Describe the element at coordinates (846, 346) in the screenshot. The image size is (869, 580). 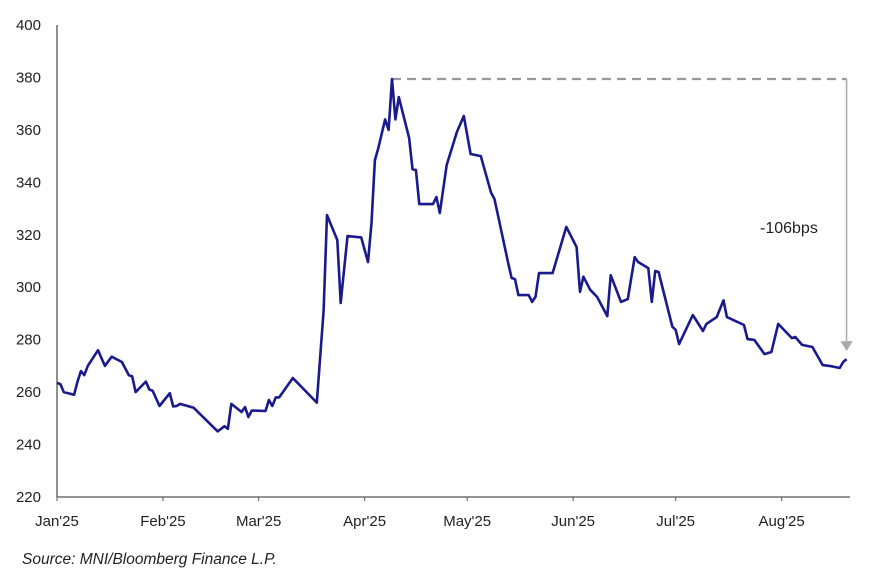
I see `decline-arrow-head` at that location.